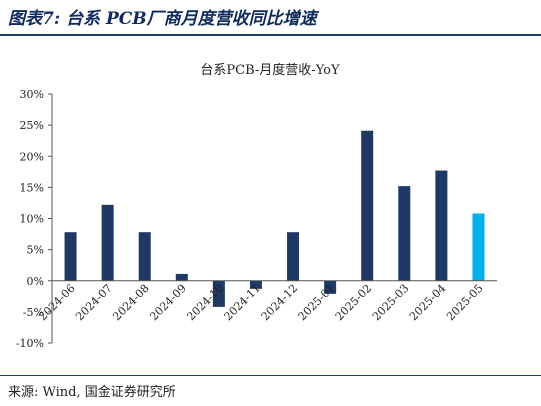 This screenshot has width=541, height=406. What do you see at coordinates (57, 303) in the screenshot?
I see `x-tick-label: 2024-06` at bounding box center [57, 303].